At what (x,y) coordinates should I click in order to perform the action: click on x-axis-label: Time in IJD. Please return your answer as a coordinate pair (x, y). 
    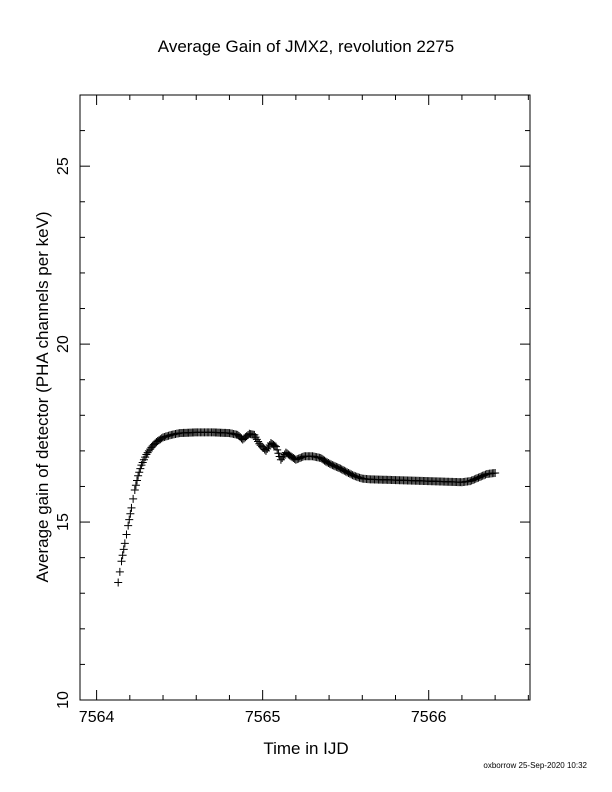
    Looking at the image, I should click on (305, 748).